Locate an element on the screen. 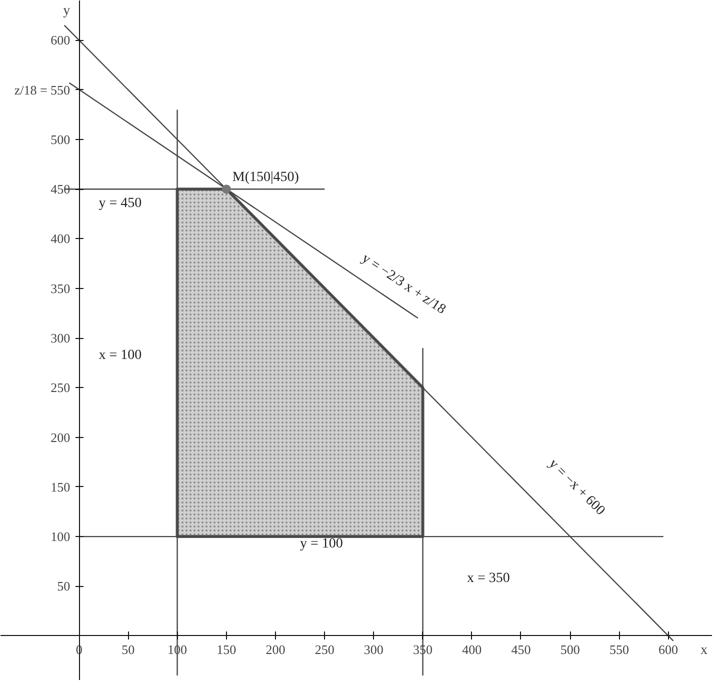 This screenshot has width=720, height=691. x-tick-label: 600 is located at coordinates (668, 649).